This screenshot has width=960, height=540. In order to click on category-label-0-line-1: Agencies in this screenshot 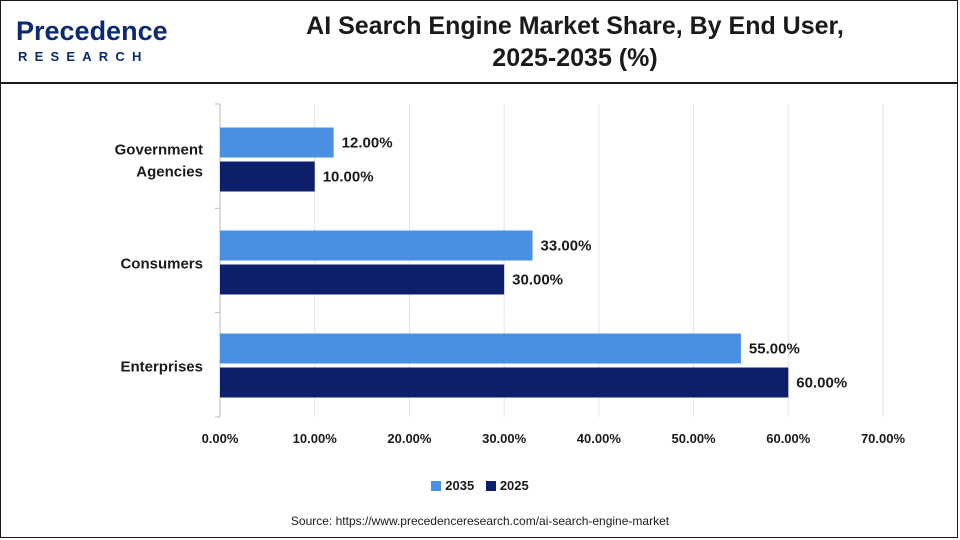, I will do `click(169, 172)`.